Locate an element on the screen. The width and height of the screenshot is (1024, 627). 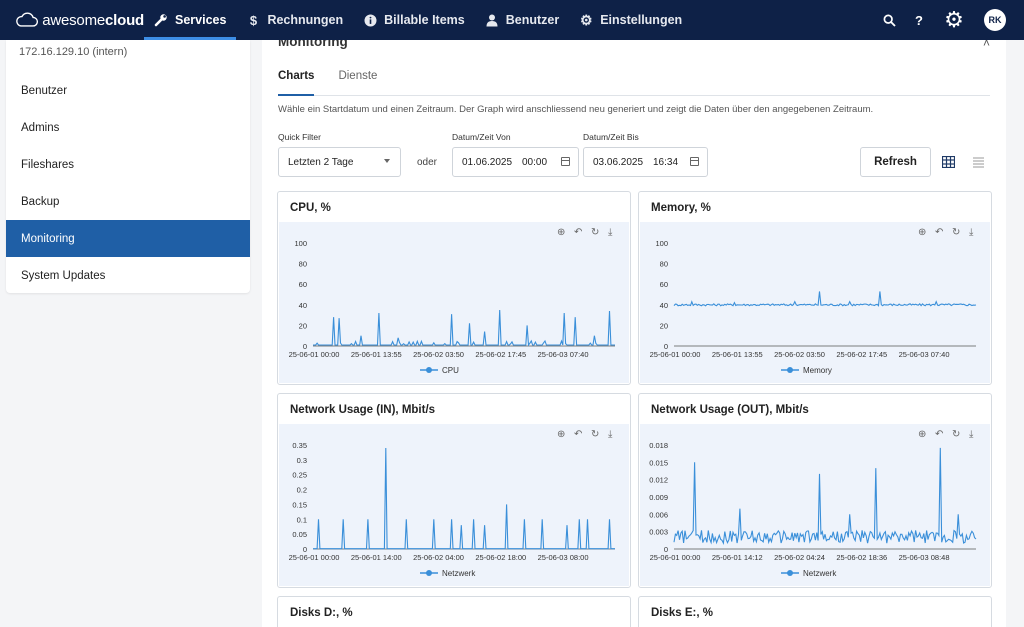
quick-filter-select: Letzten 2 Tage is located at coordinates (339, 162).